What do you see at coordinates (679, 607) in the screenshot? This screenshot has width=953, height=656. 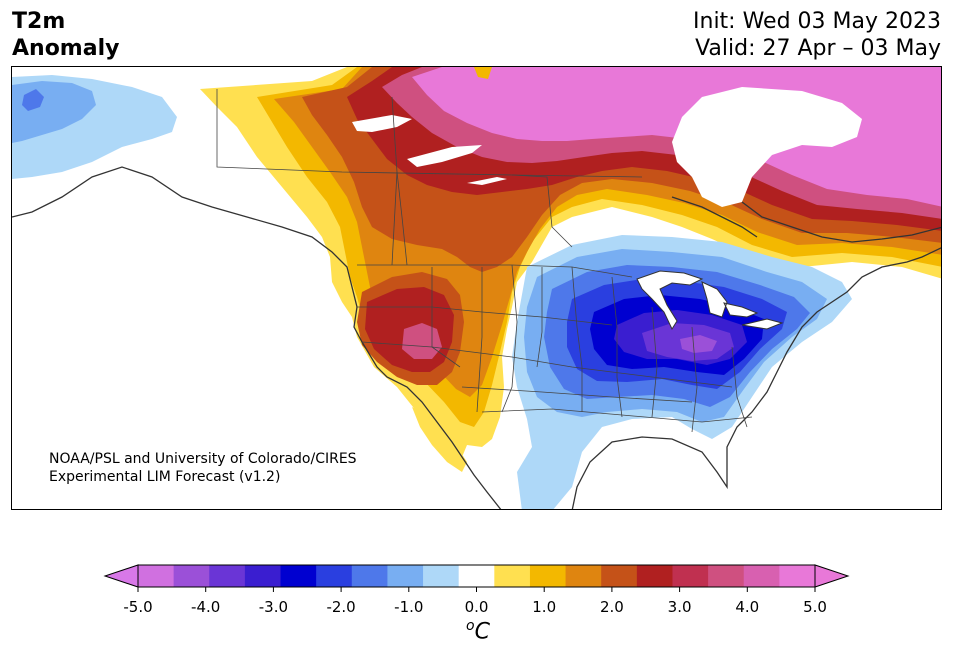 I see `colorbar-tick-label: 3.0` at bounding box center [679, 607].